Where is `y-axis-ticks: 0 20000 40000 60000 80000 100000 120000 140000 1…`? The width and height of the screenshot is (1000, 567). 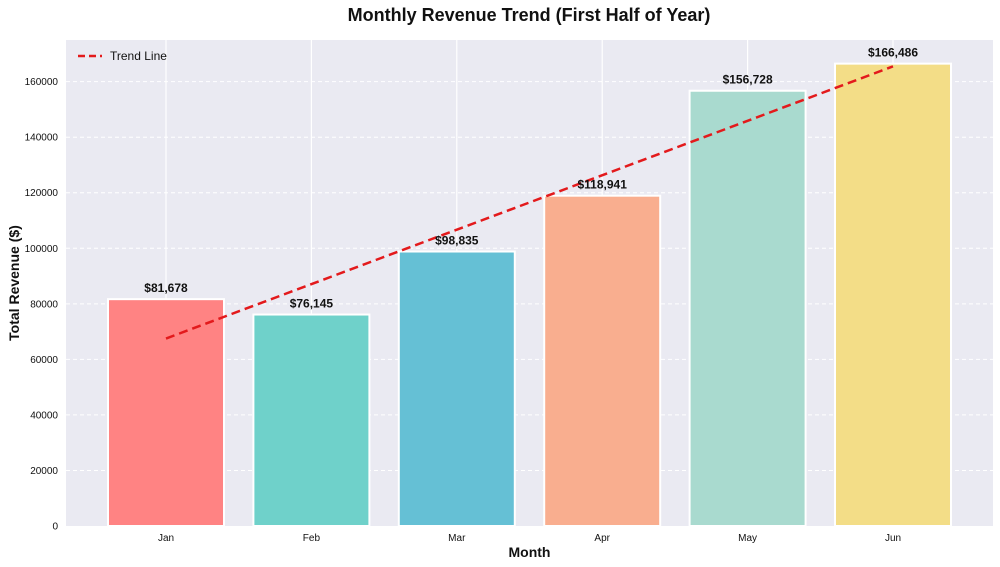 y-axis-ticks: 0 20000 40000 60000 80000 100000 120000 140000 1… is located at coordinates (42, 304).